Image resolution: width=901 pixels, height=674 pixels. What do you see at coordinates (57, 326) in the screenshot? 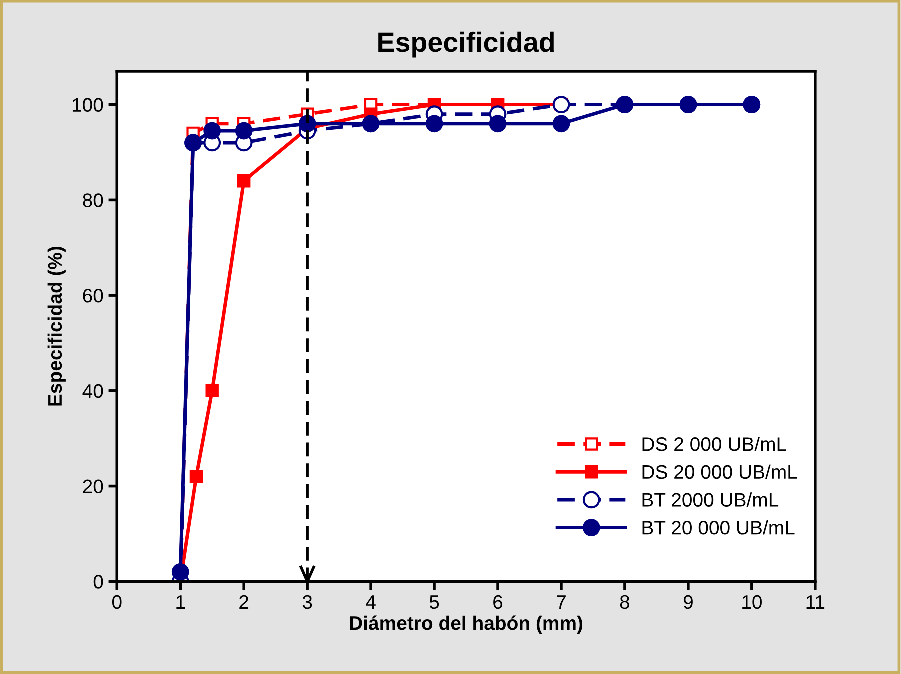
I see `y-axis-title: Especificidad (%)` at bounding box center [57, 326].